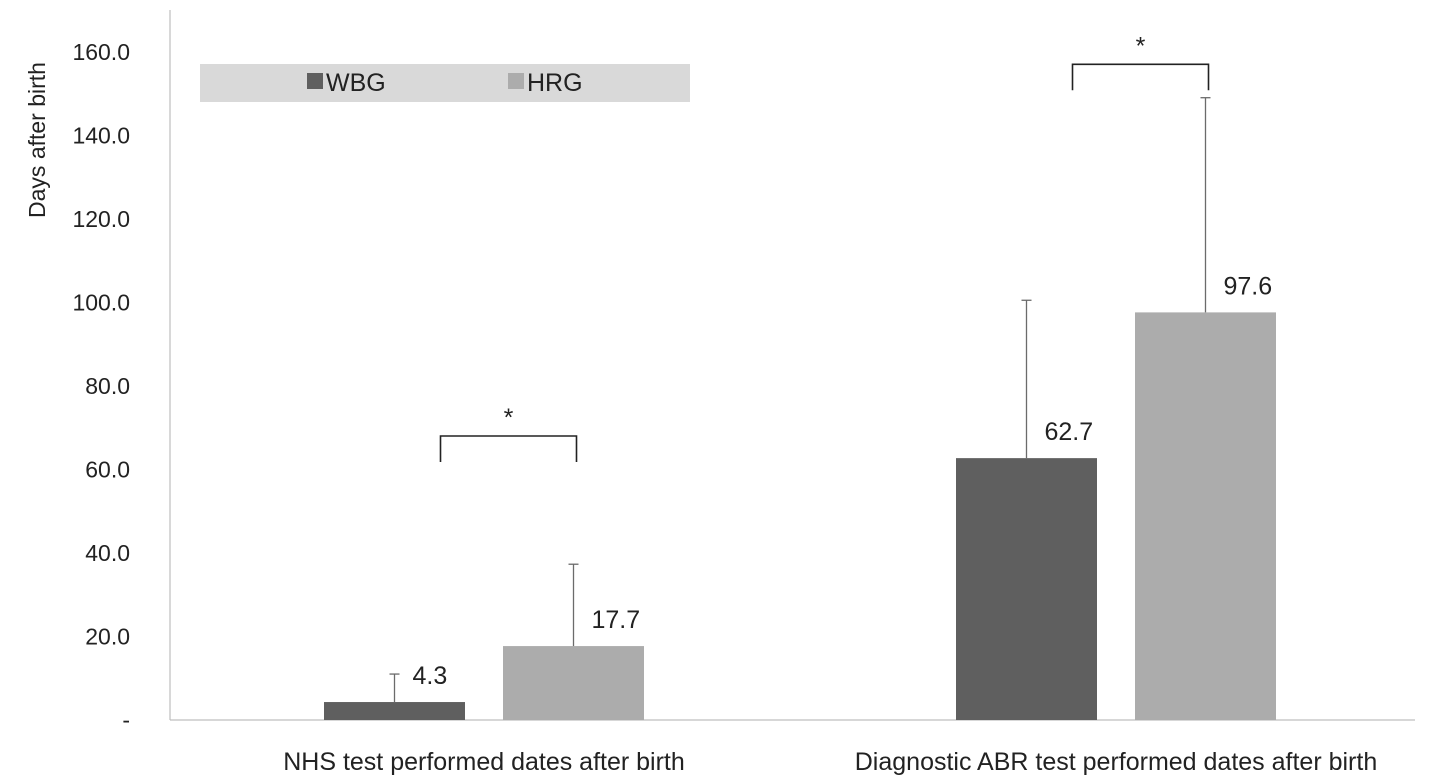 The height and width of the screenshot is (783, 1438). I want to click on y-tick-label: 60.0, so click(107, 469).